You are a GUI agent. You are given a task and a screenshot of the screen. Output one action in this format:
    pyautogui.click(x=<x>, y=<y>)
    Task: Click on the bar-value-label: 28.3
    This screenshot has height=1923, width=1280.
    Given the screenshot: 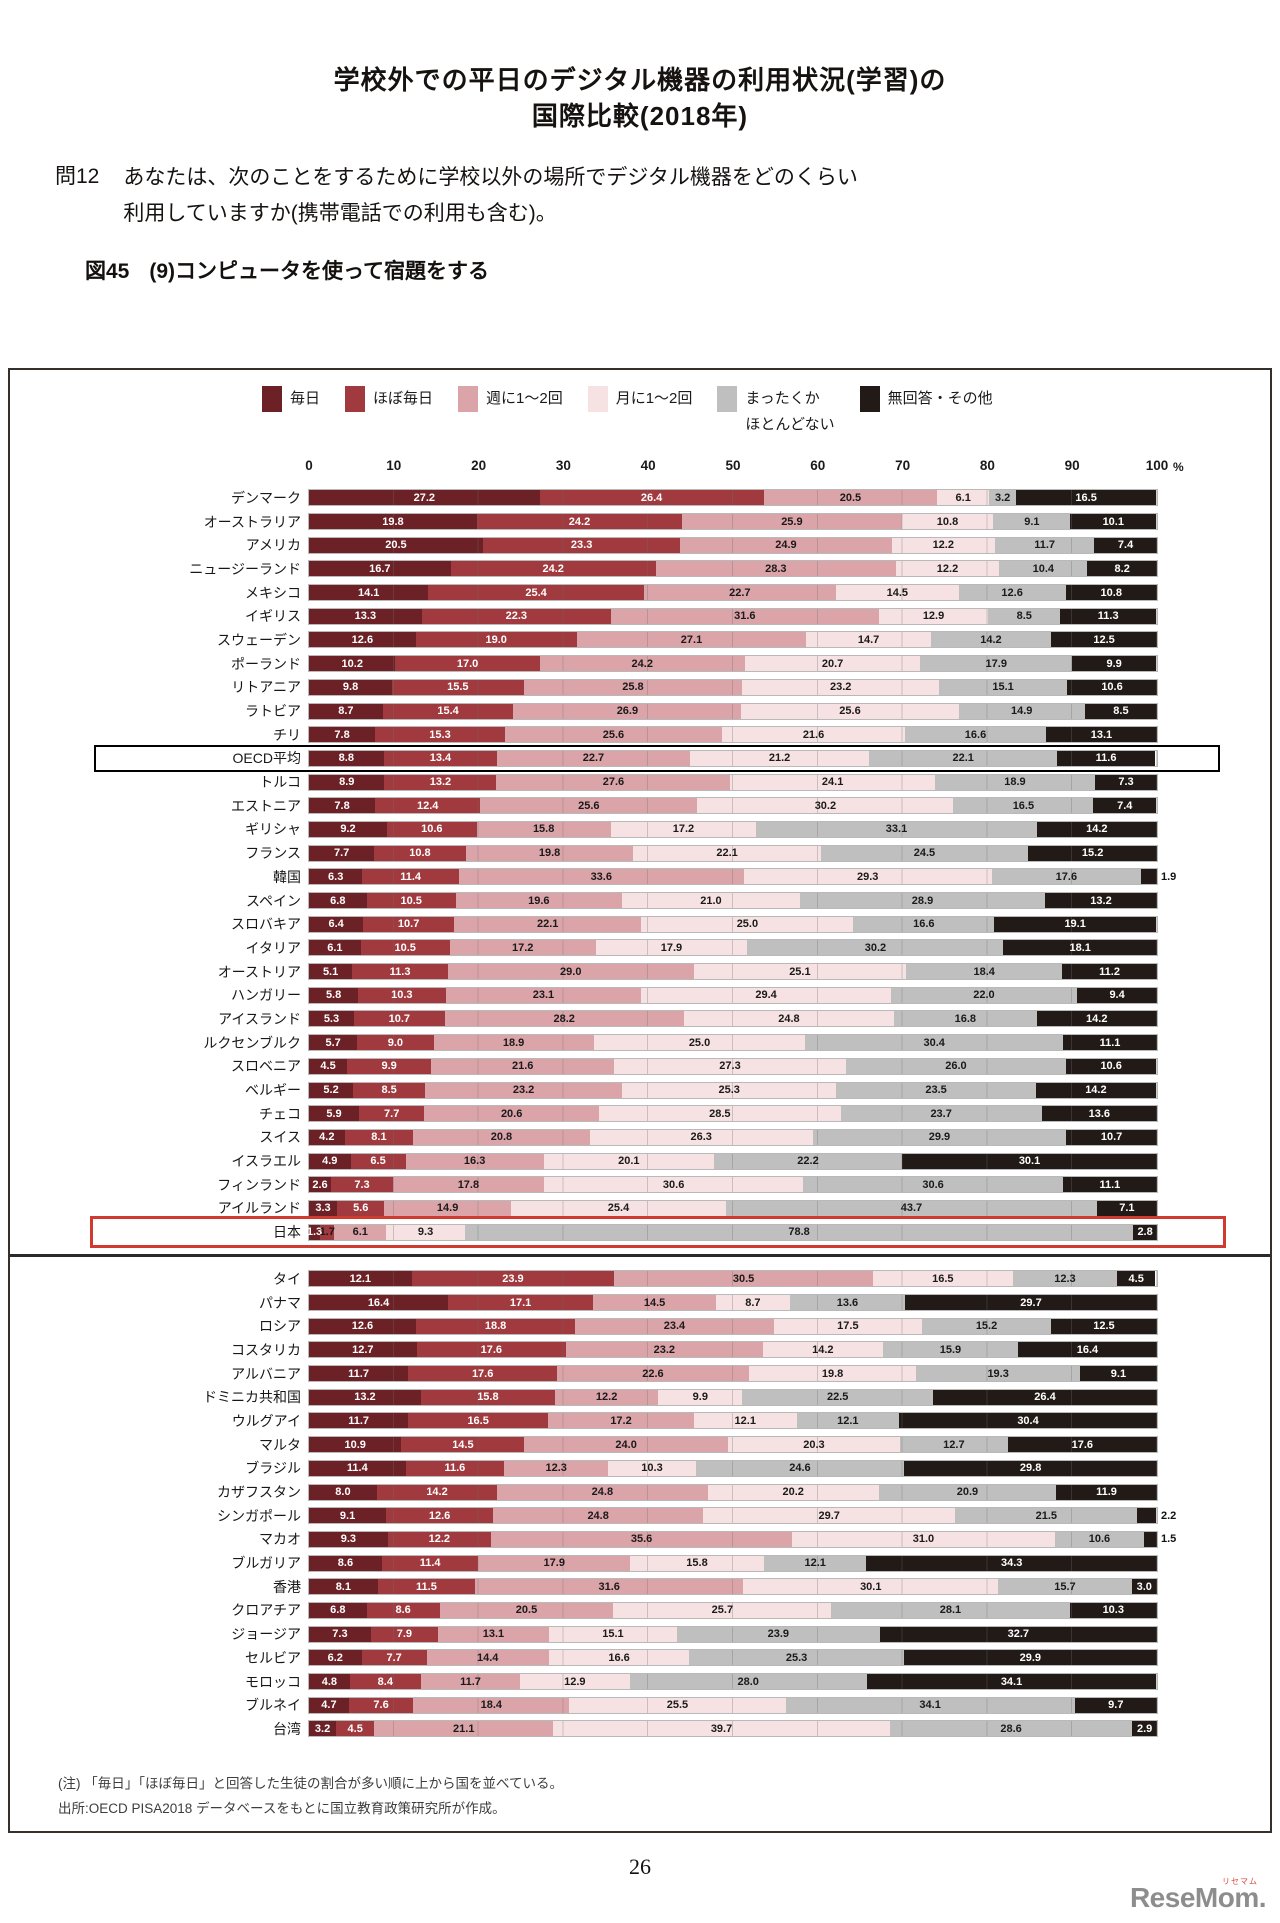 What is the action you would take?
    pyautogui.click(x=776, y=568)
    